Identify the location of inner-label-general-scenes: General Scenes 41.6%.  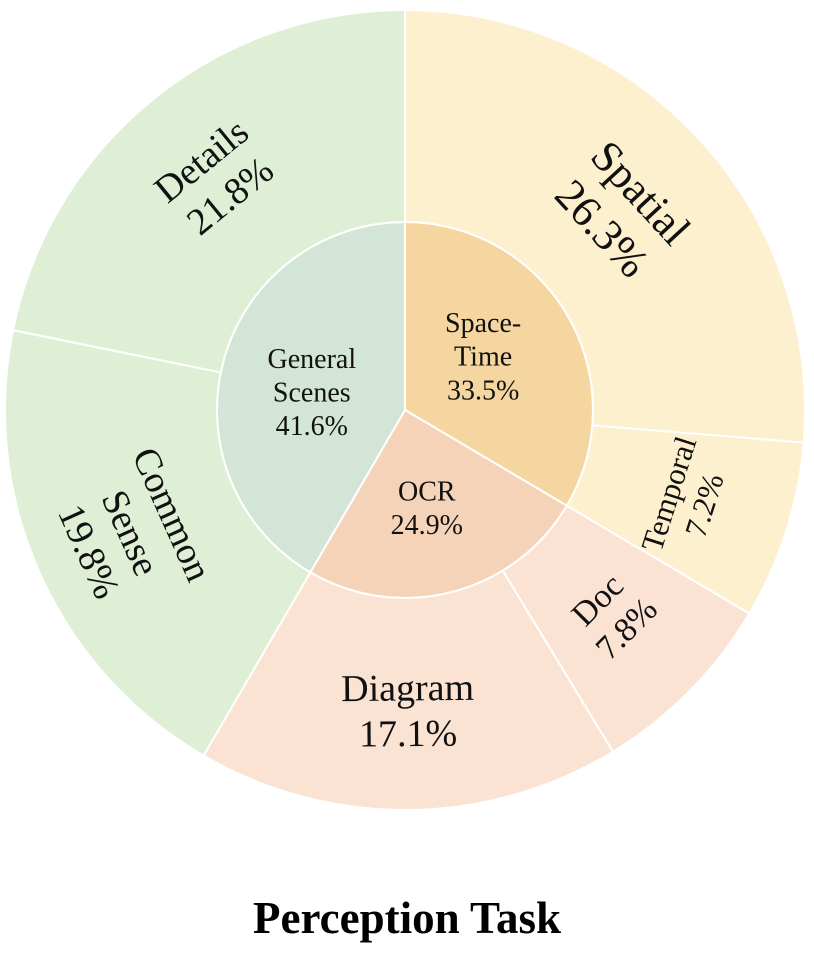
(311, 393).